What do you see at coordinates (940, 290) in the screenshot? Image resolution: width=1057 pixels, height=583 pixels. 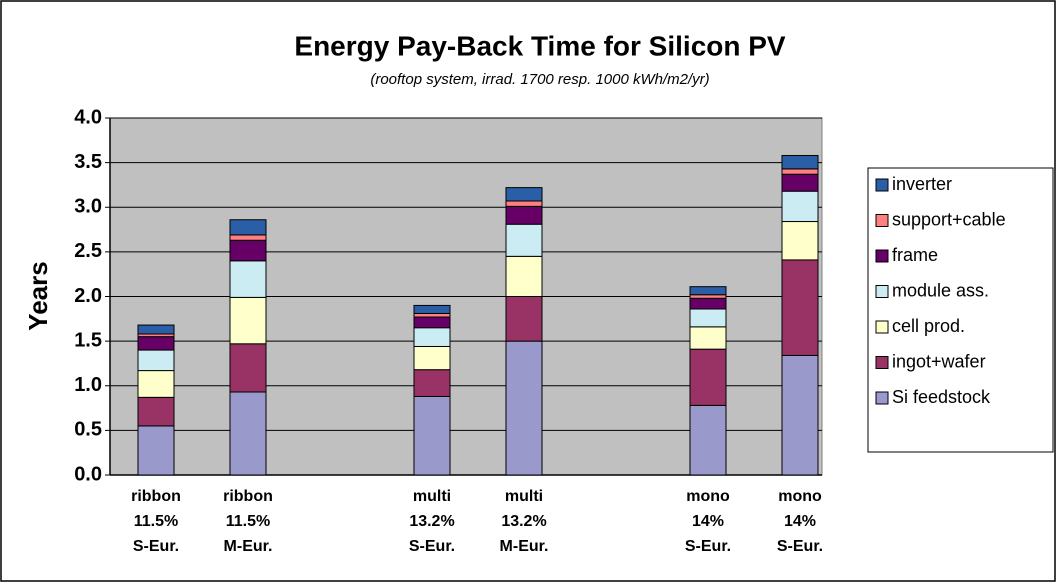 I see `legend-label: module ass.` at bounding box center [940, 290].